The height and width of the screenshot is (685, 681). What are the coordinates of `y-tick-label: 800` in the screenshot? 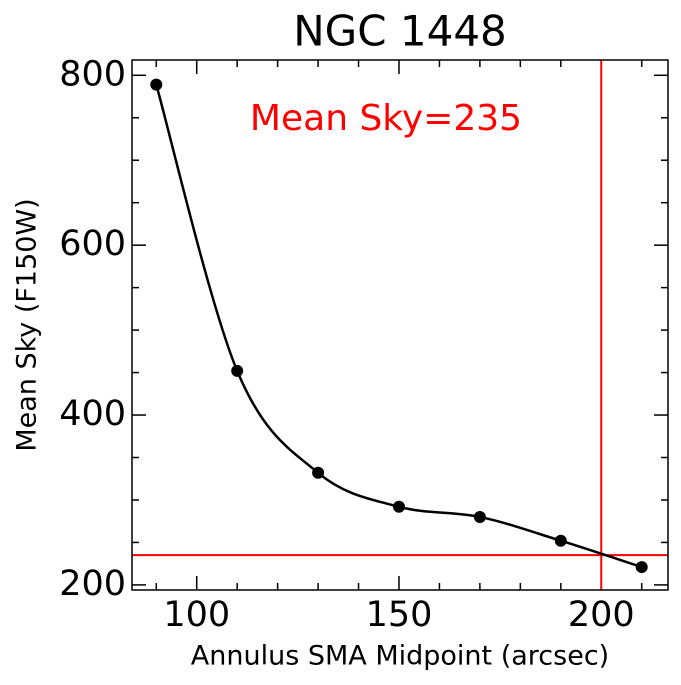 It's located at (92, 74).